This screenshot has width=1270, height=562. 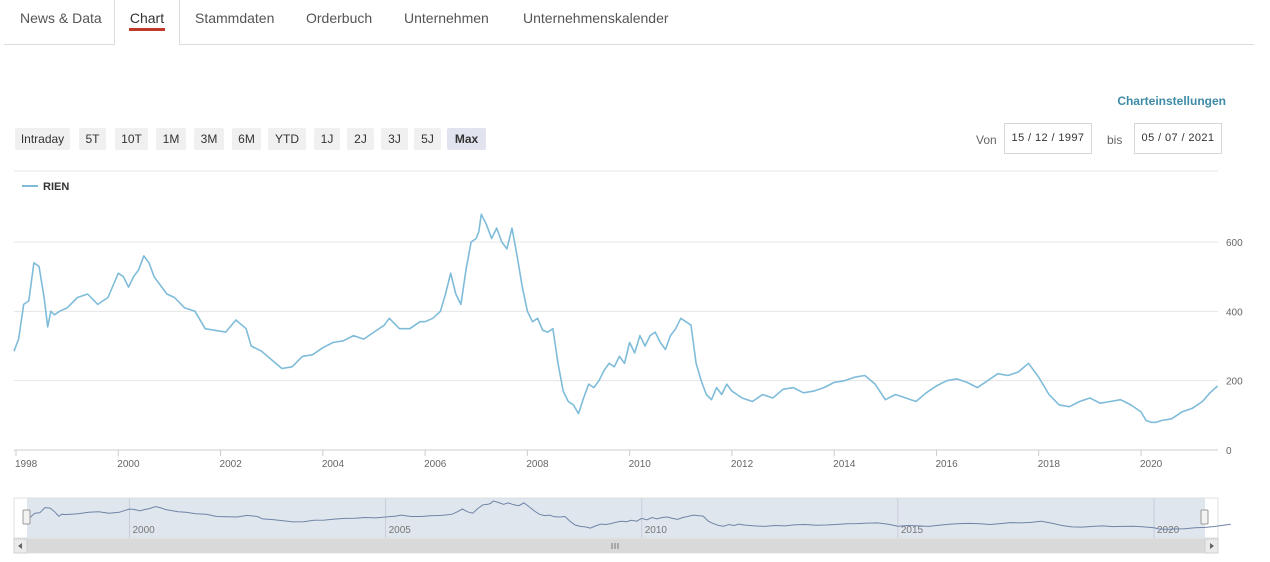 I want to click on navigator-series-line, so click(x=627, y=515).